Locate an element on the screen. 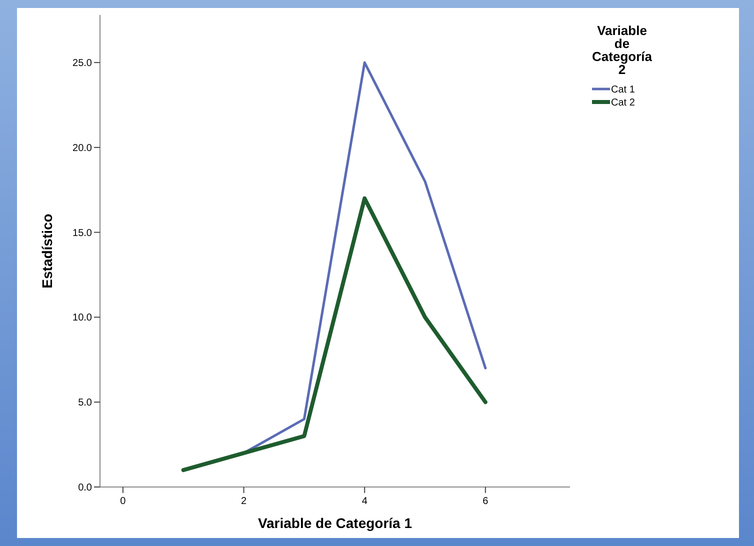 This screenshot has width=754, height=546. x-tick-label: 4 is located at coordinates (365, 501).